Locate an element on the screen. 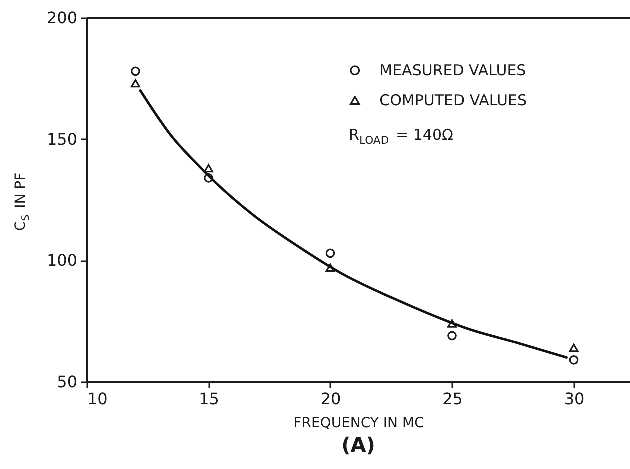  y-tick-label: 100 is located at coordinates (62, 260).